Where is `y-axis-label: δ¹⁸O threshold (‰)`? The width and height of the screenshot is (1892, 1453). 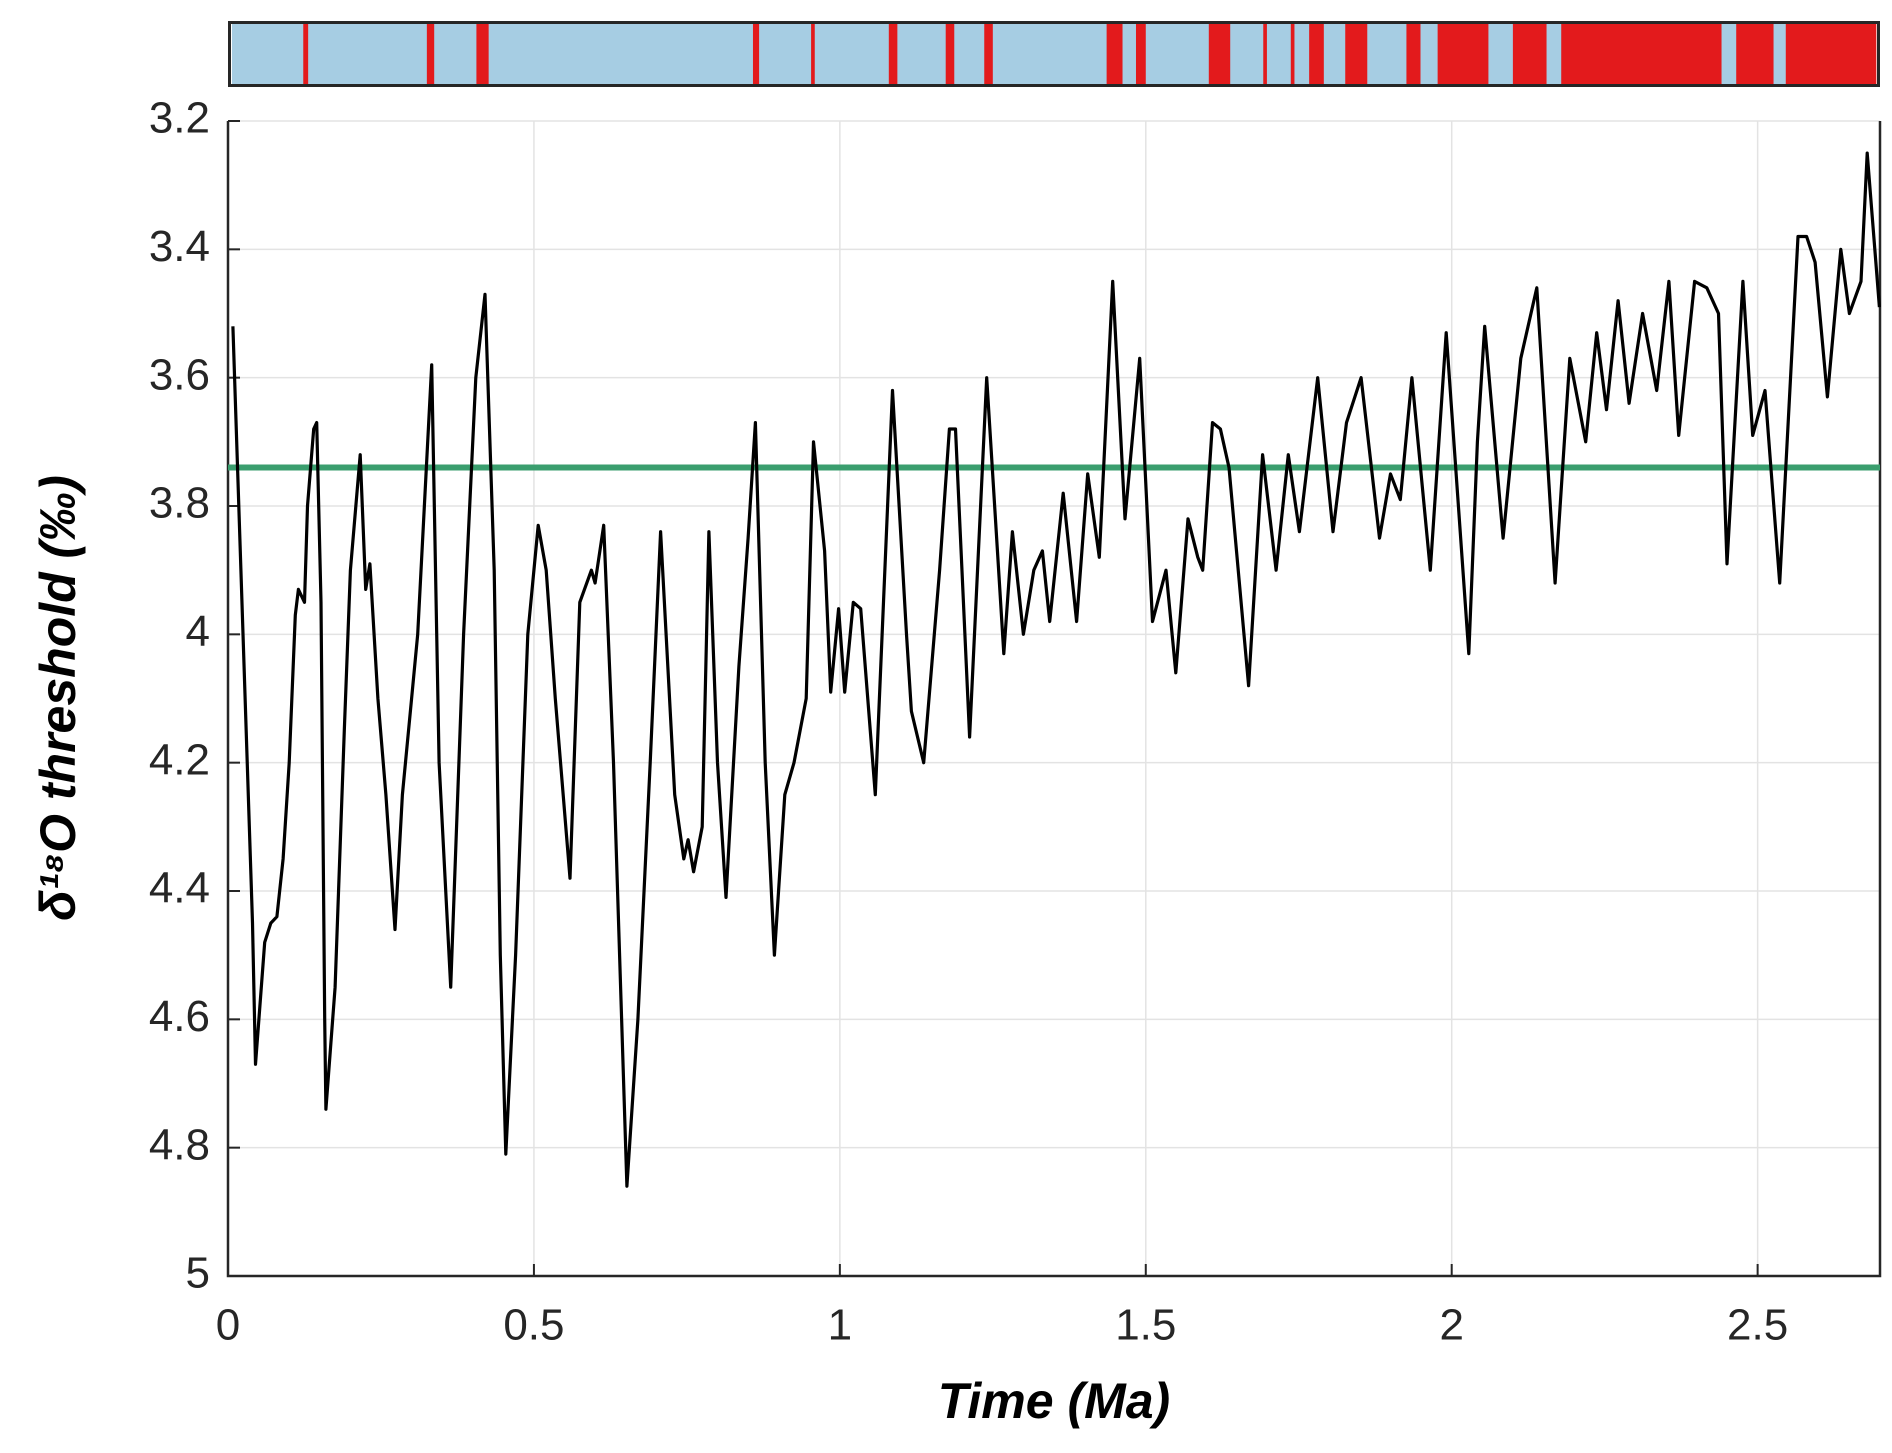
y-axis-label: δ¹⁸O threshold (‰) is located at coordinates (58, 698).